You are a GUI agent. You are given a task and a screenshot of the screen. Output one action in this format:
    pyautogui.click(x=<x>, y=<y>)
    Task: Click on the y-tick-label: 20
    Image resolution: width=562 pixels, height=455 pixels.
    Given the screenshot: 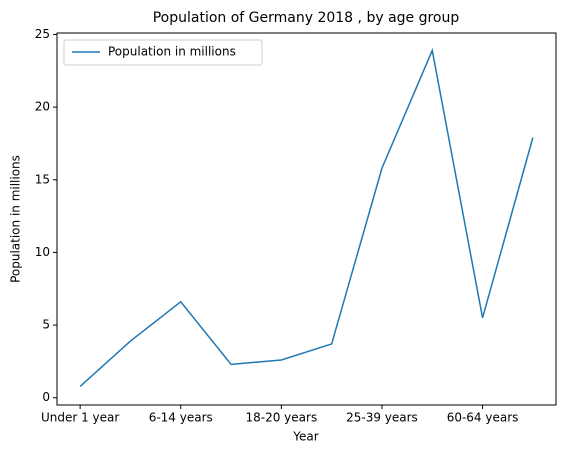 What is the action you would take?
    pyautogui.click(x=42, y=107)
    